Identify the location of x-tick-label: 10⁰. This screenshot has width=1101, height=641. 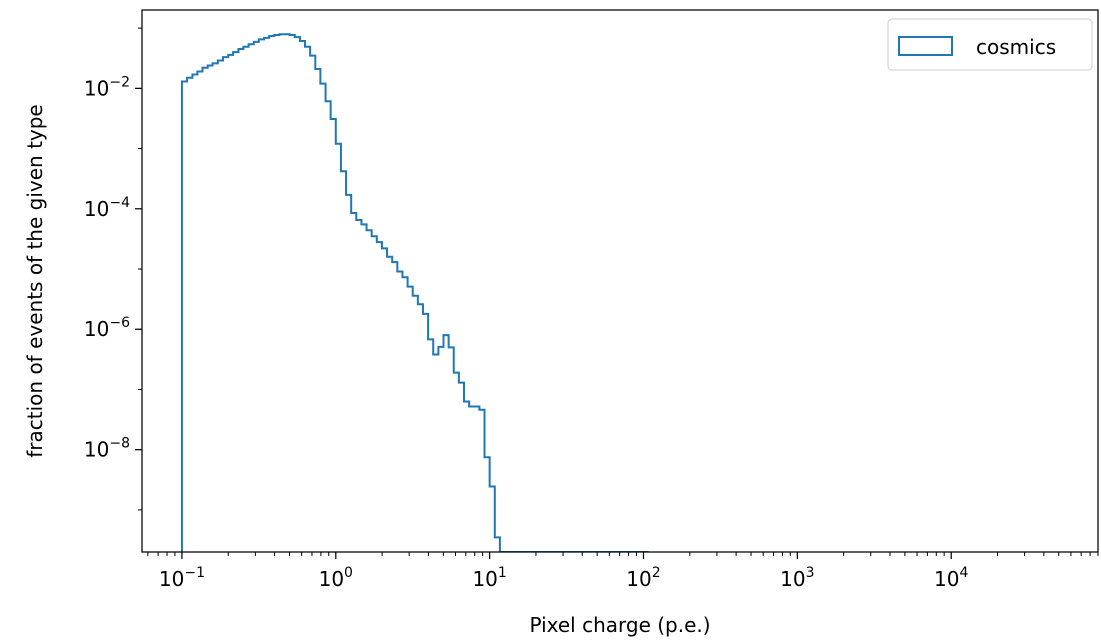
(336, 578).